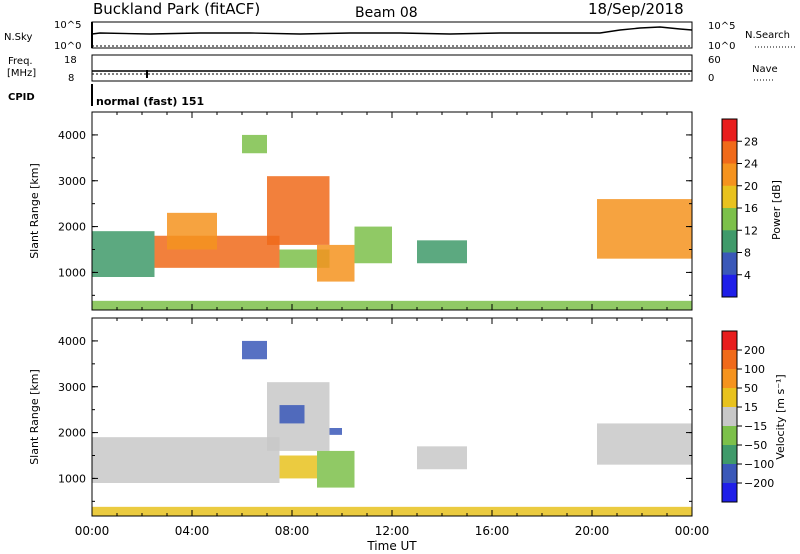 This screenshot has width=800, height=554. Describe the element at coordinates (34, 417) in the screenshot. I see `velocity-ylabel: Slant Range [km]` at that location.